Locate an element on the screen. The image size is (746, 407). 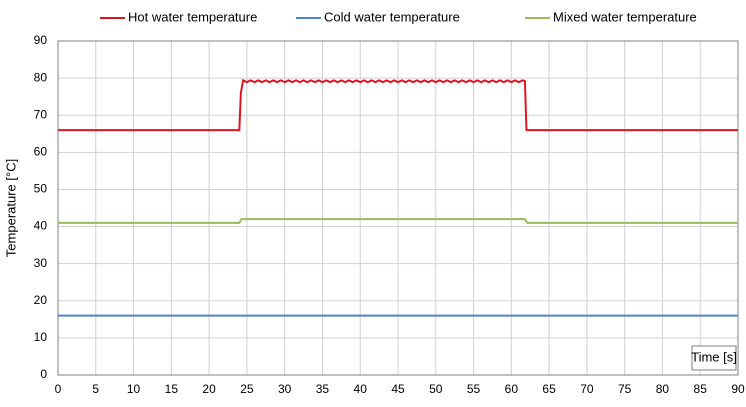
x-tick-label: 25 is located at coordinates (247, 389).